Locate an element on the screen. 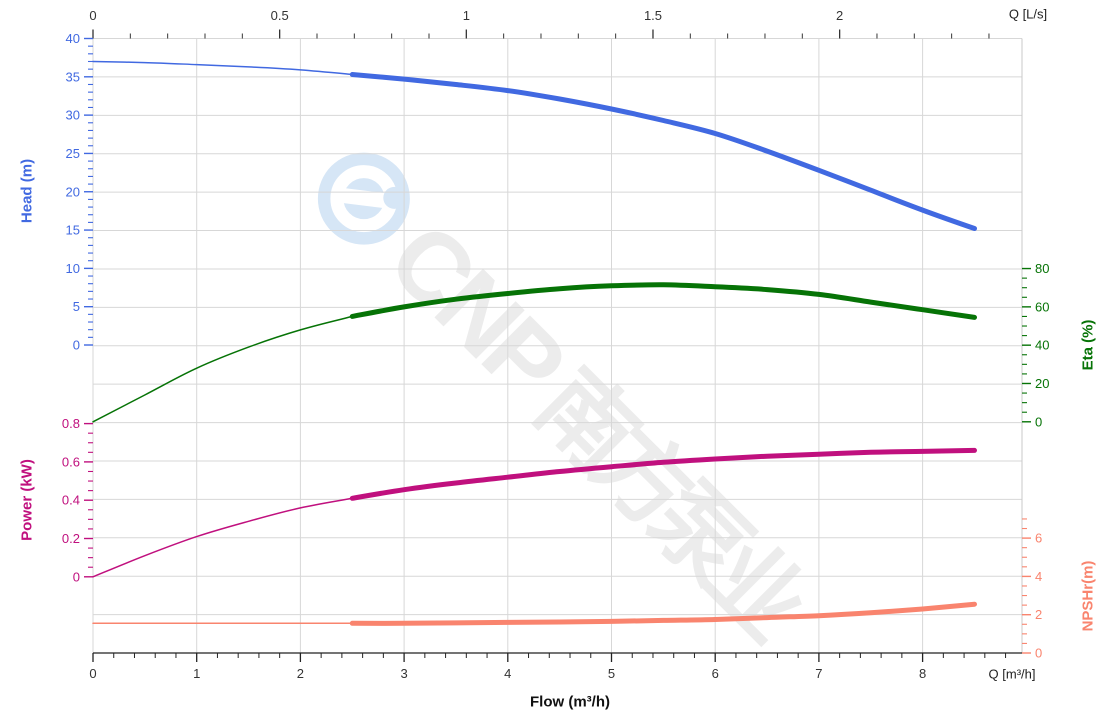 The width and height of the screenshot is (1120, 718). head-axis-tick-label: 10 is located at coordinates (73, 268).